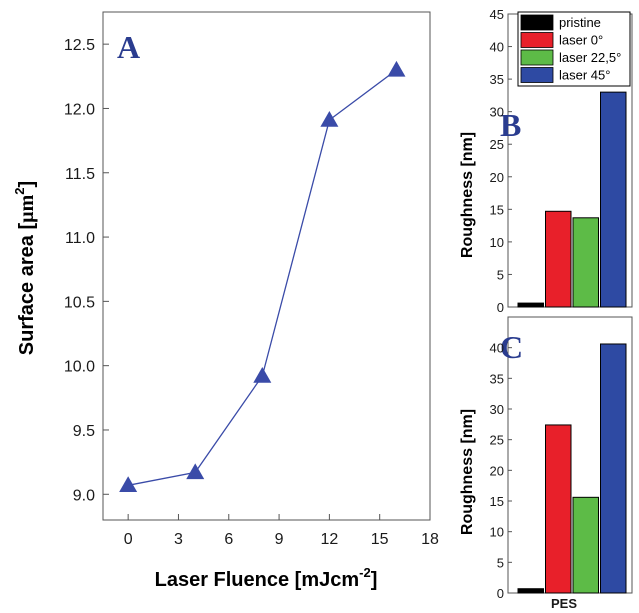  Describe the element at coordinates (178, 539) in the screenshot. I see `x-tick-label: 3` at that location.